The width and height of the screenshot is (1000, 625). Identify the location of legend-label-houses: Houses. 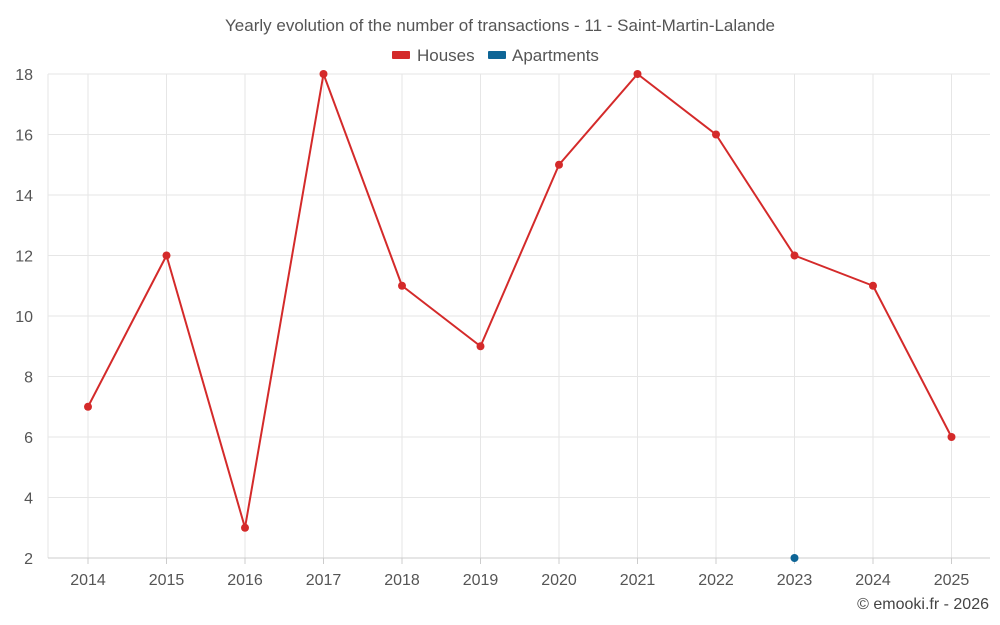
(446, 55).